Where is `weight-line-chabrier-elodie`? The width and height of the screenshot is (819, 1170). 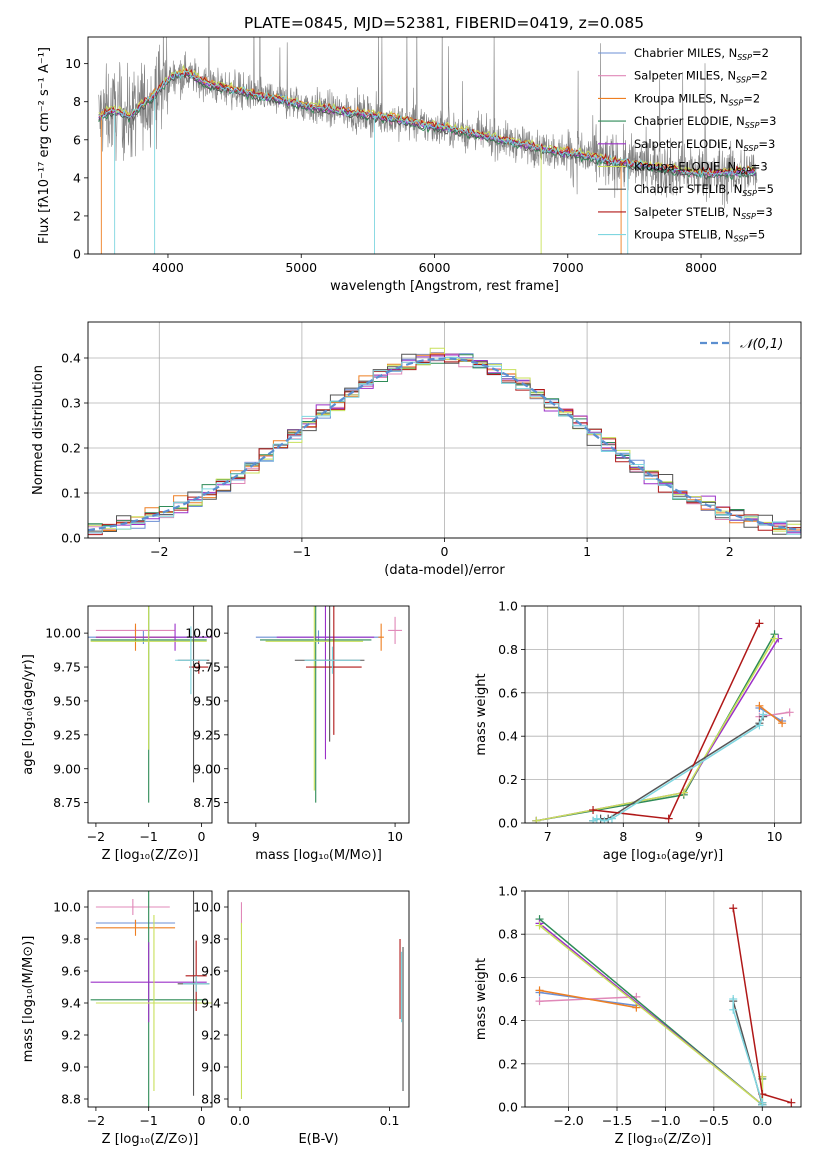 weight-line-chabrier-elodie is located at coordinates (656, 727).